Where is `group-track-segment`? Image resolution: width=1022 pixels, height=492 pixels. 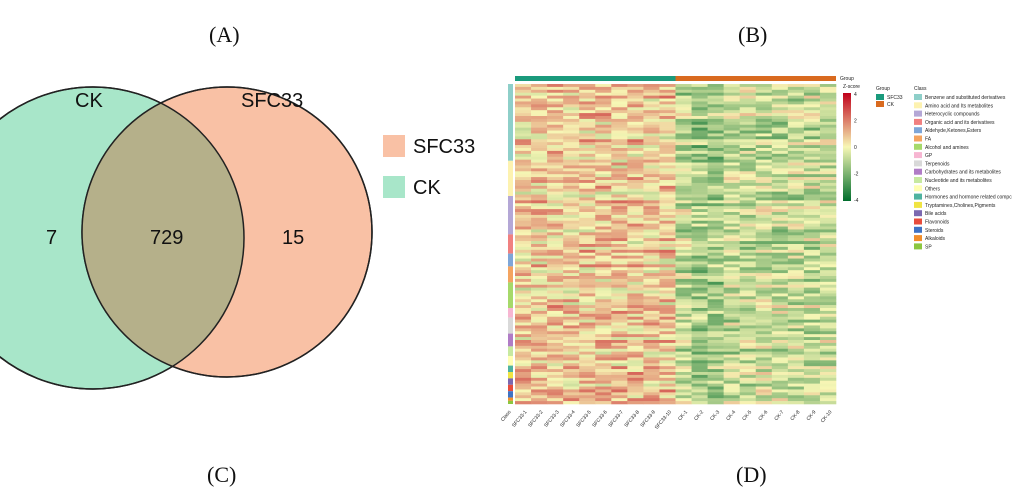 group-track-segment is located at coordinates (595, 78).